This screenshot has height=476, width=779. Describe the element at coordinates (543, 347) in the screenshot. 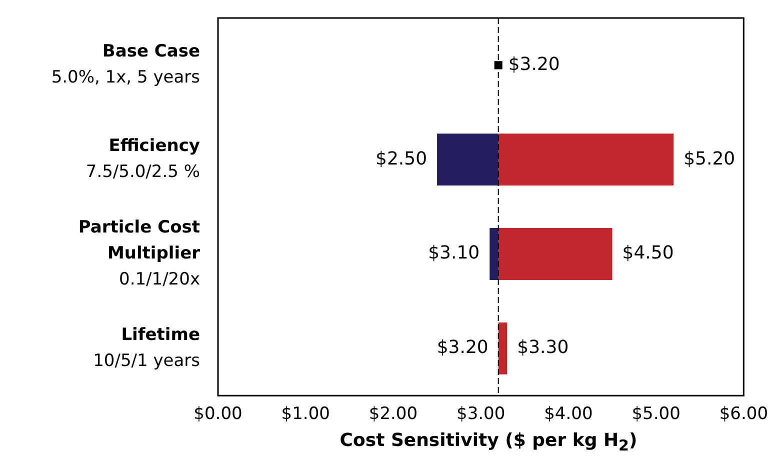

I see `data-label: $3.30` at that location.